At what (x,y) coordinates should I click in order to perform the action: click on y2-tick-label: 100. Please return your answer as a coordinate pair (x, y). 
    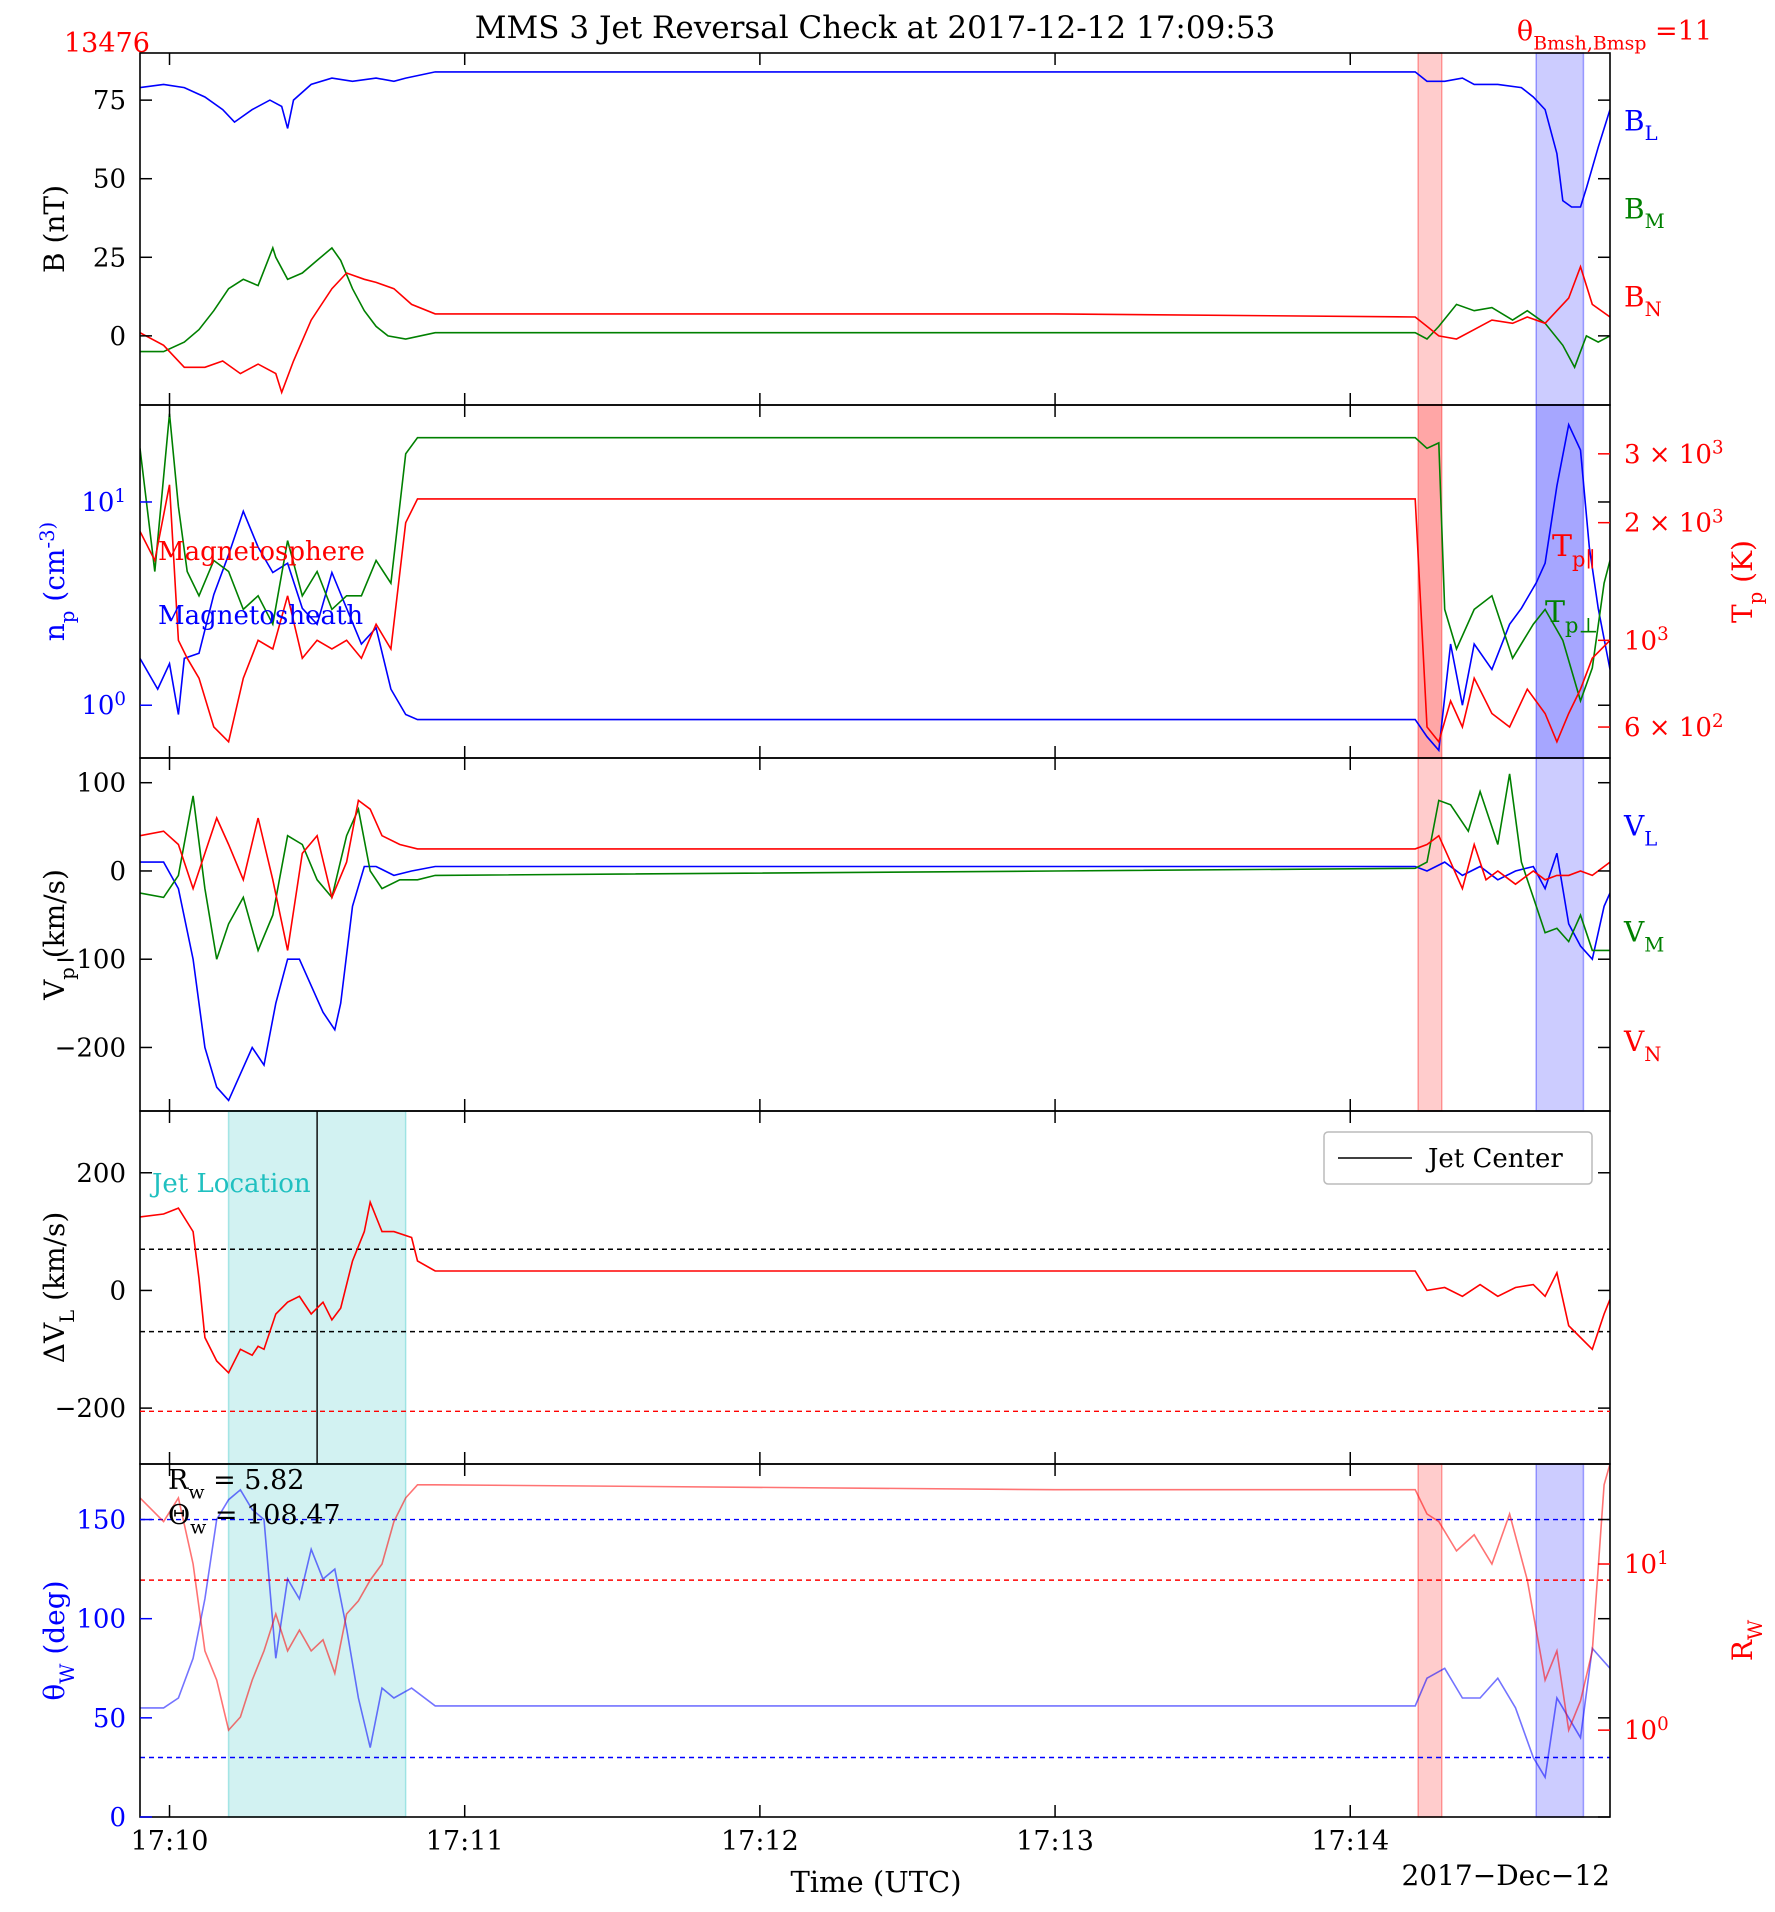
    Looking at the image, I should click on (1646, 1730).